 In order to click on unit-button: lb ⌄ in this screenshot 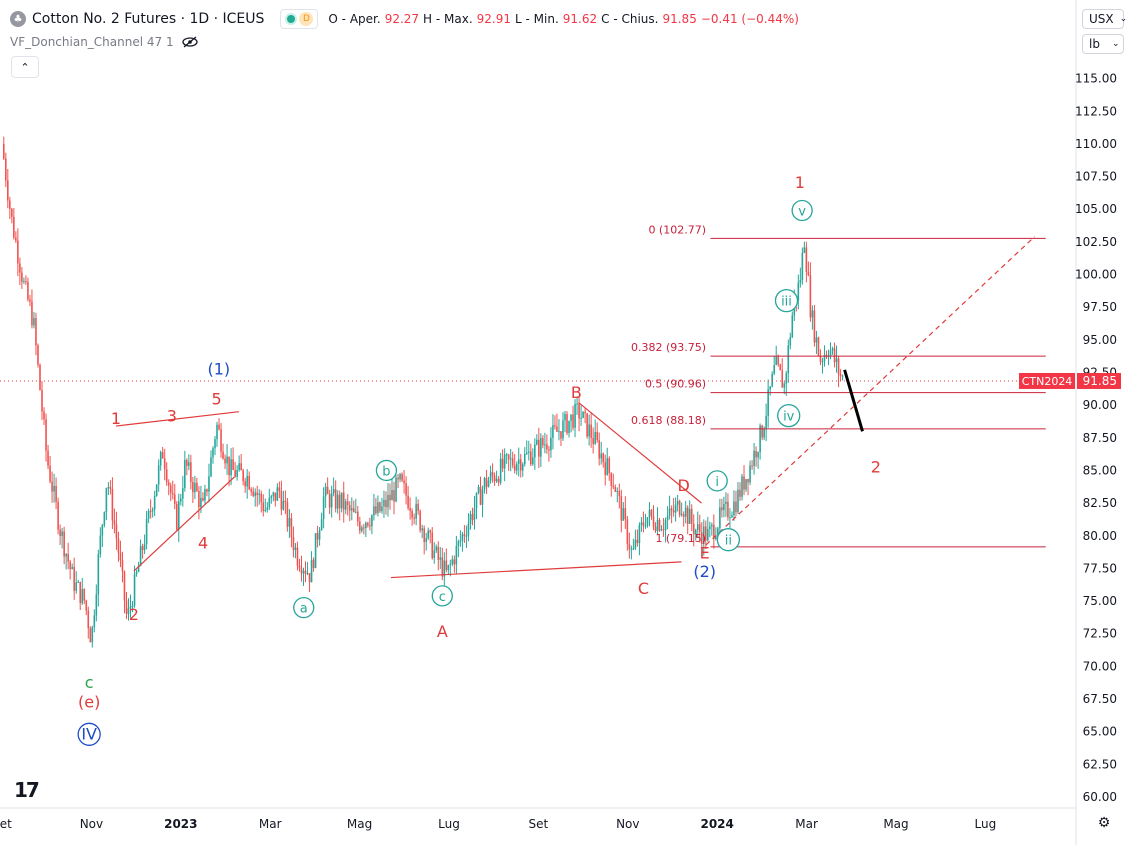, I will do `click(1103, 44)`.